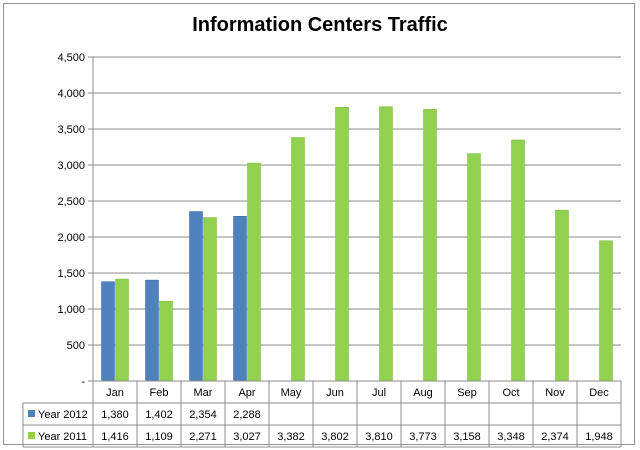  Describe the element at coordinates (71, 238) in the screenshot. I see `y-tick-label: 2,000` at that location.